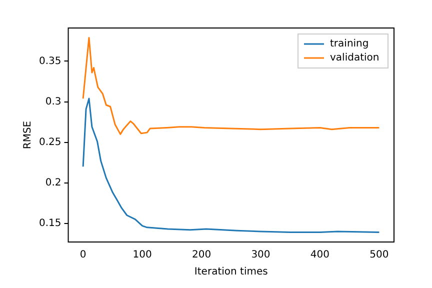 This screenshot has width=432, height=288. Describe the element at coordinates (142, 255) in the screenshot. I see `x-tick-label: 100` at that location.